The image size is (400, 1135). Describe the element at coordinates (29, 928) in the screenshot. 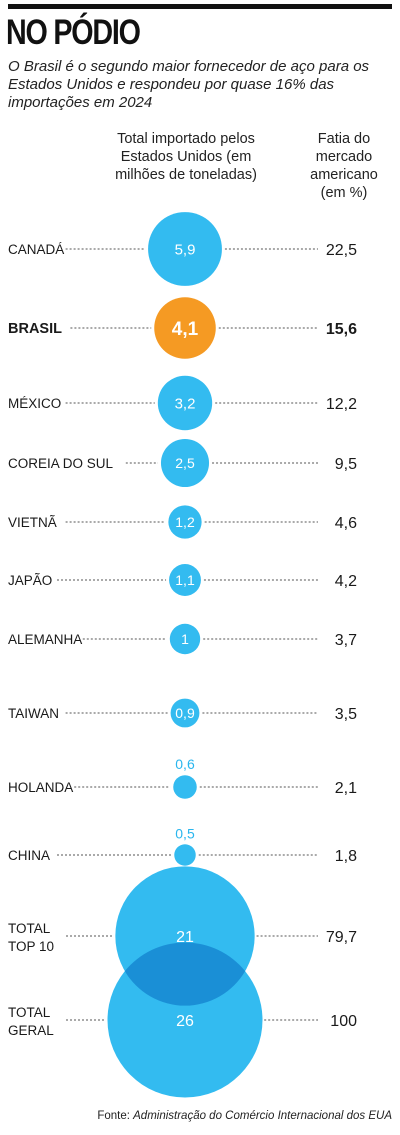

I see `category-label-total-top10-line1: TOTAL` at that location.